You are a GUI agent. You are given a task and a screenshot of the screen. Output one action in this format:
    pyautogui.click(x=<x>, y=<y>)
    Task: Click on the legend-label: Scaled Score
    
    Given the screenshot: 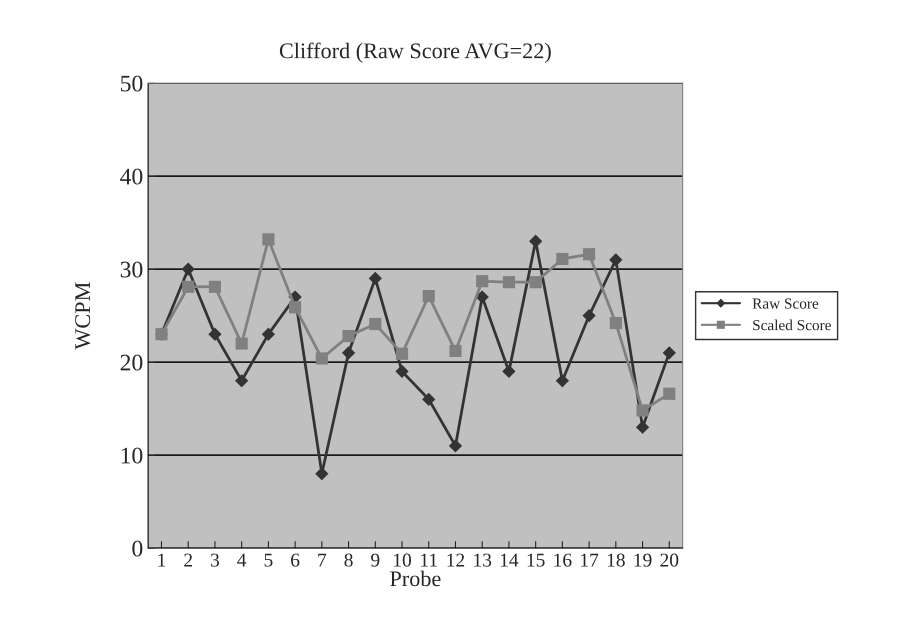 What is the action you would take?
    pyautogui.click(x=792, y=325)
    